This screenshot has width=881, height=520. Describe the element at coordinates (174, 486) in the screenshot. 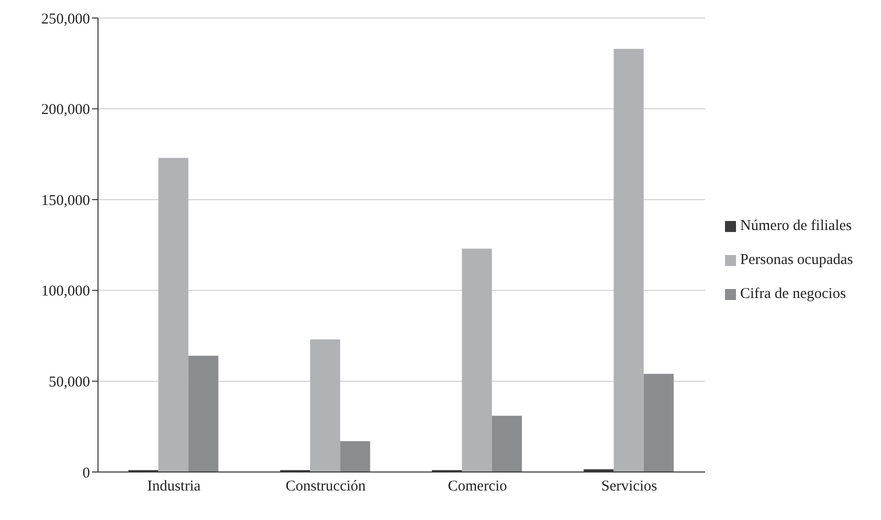

I see `x-tick-label: Industria` at that location.